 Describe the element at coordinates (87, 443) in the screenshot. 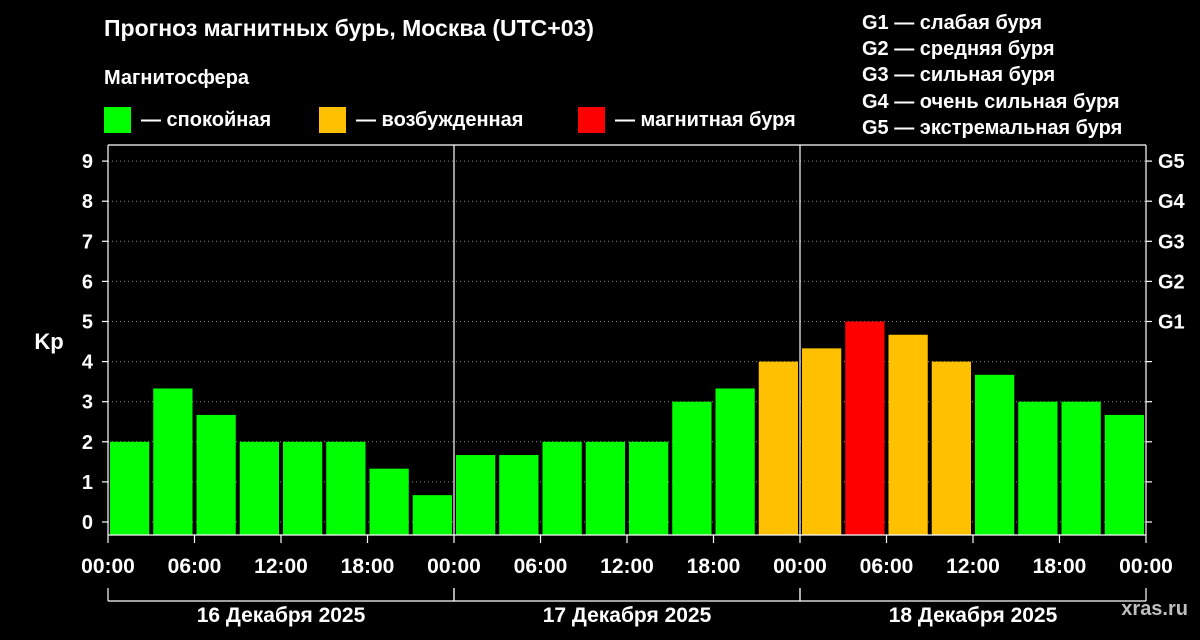

I see `y-tick-label: 2` at that location.